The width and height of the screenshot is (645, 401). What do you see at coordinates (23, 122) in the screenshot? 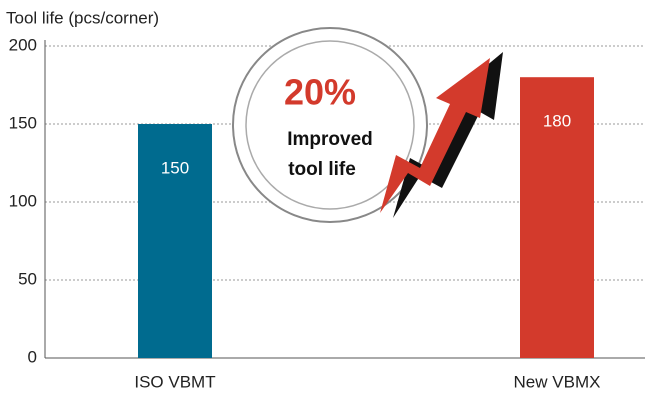
I see `y-tick-label: 150` at bounding box center [23, 122].